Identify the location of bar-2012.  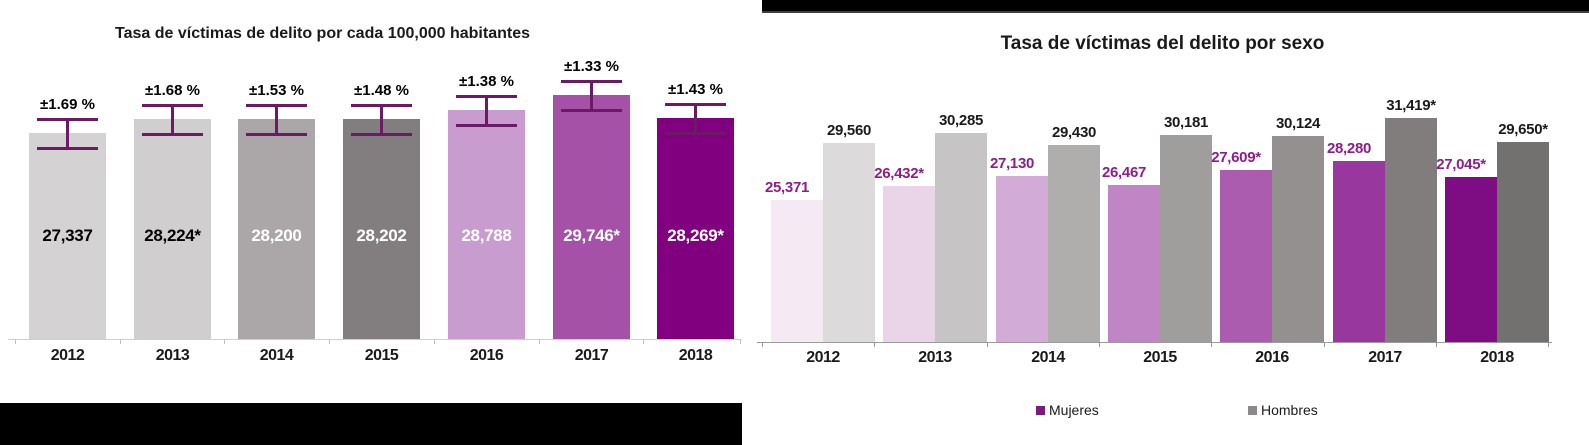
(67, 236).